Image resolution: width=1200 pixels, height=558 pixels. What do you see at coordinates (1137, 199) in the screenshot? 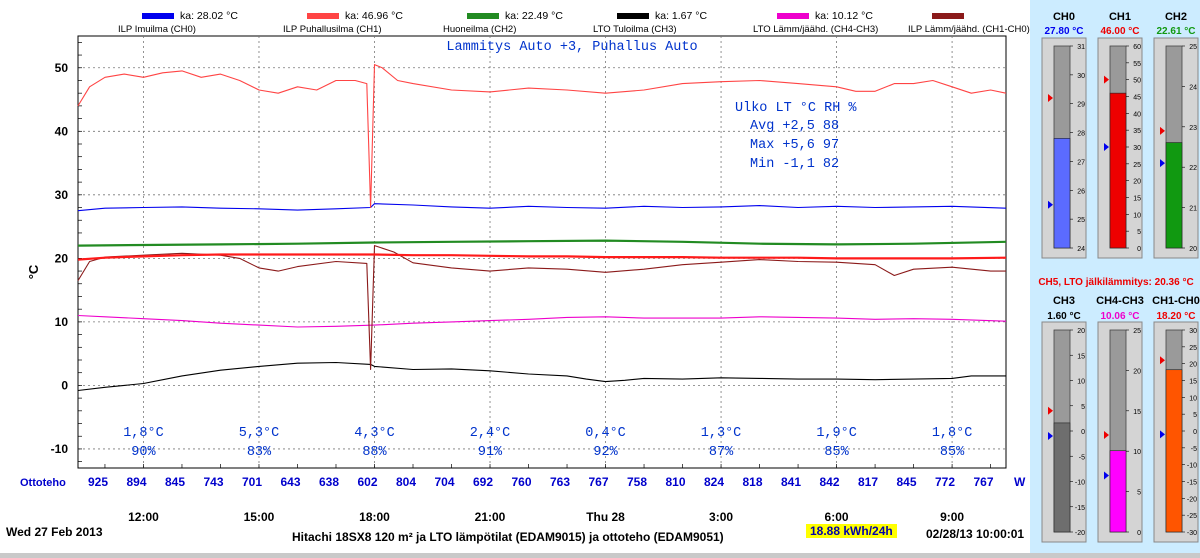
I see `gauge-tick-label: 15` at bounding box center [1137, 199].